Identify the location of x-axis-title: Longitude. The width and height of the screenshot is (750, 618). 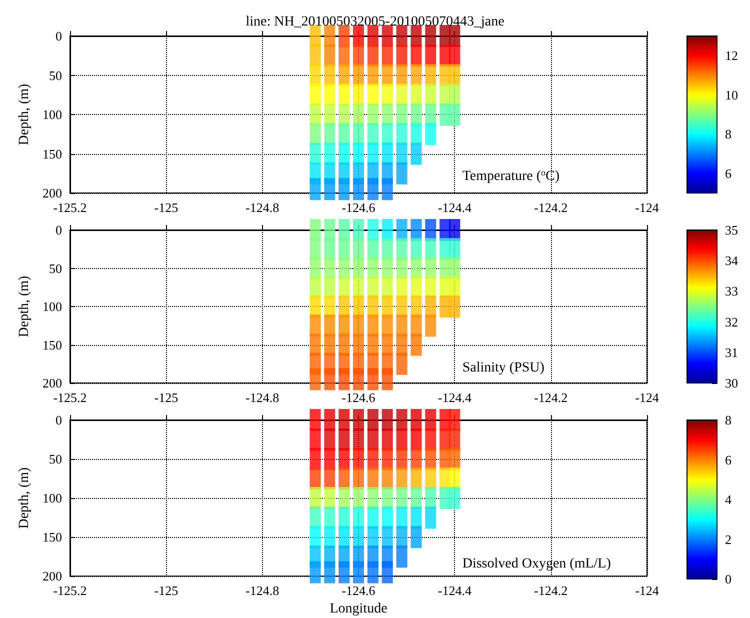
(359, 609).